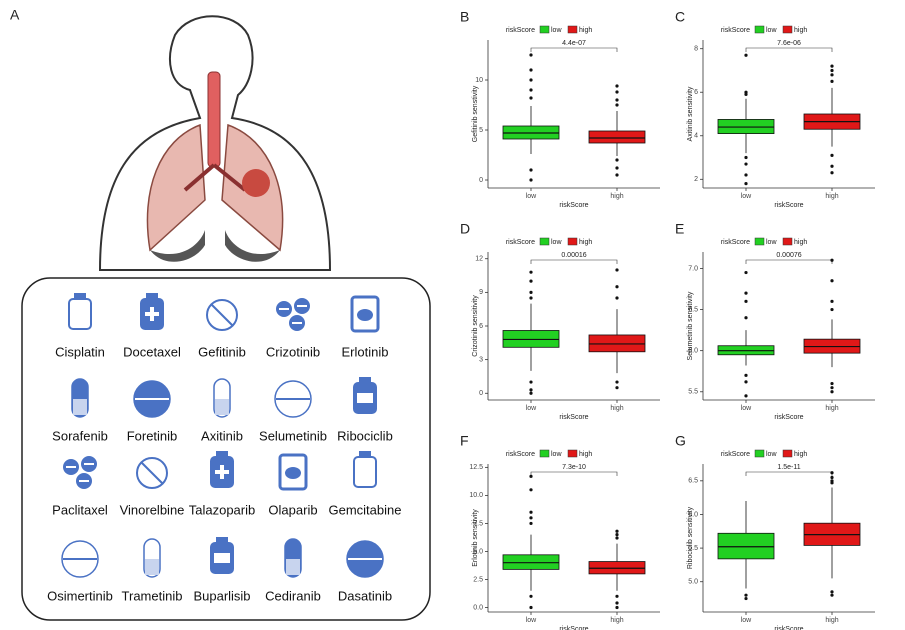 This screenshot has height=630, width=905. I want to click on y-tick-label: 5.5, so click(693, 548).